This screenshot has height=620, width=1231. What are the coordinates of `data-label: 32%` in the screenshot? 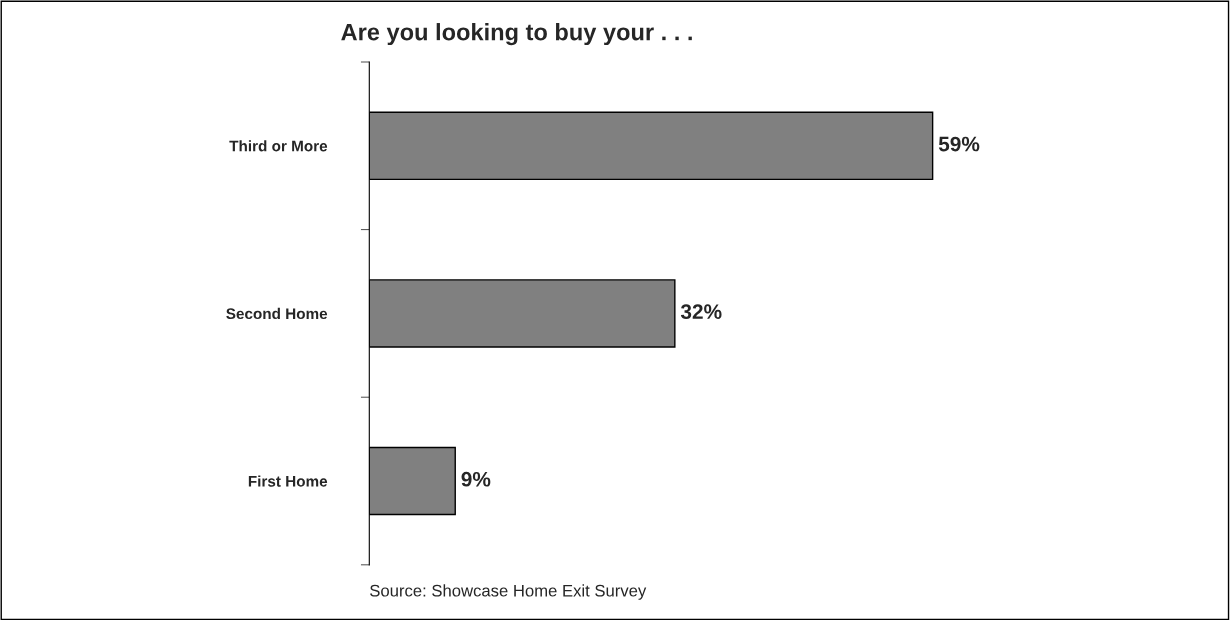 It's located at (701, 312).